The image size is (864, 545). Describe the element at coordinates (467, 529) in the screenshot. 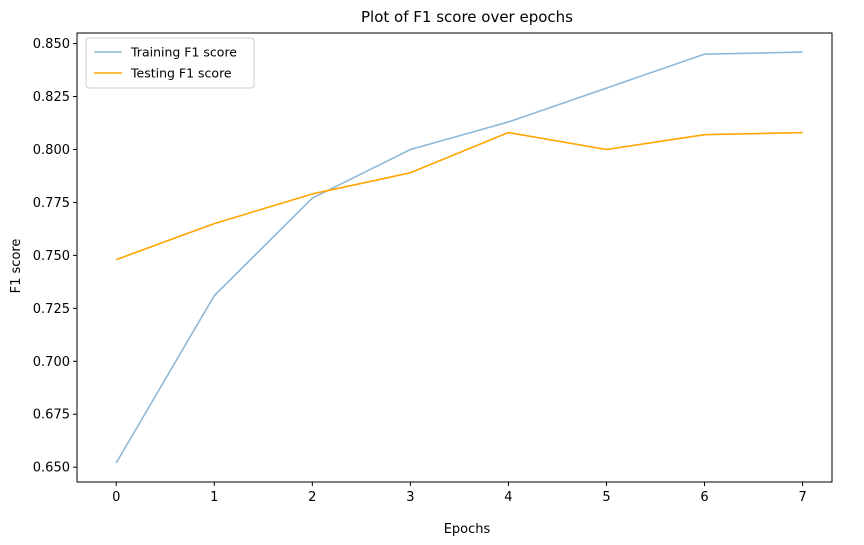

I see `x-axis-label: Epochs` at that location.